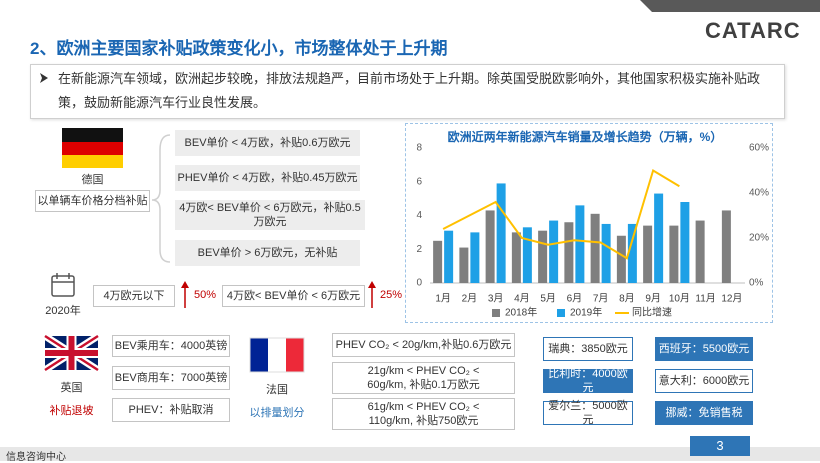  What do you see at coordinates (601, 299) in the screenshot?
I see `x-tick-label: 7月` at bounding box center [601, 299].